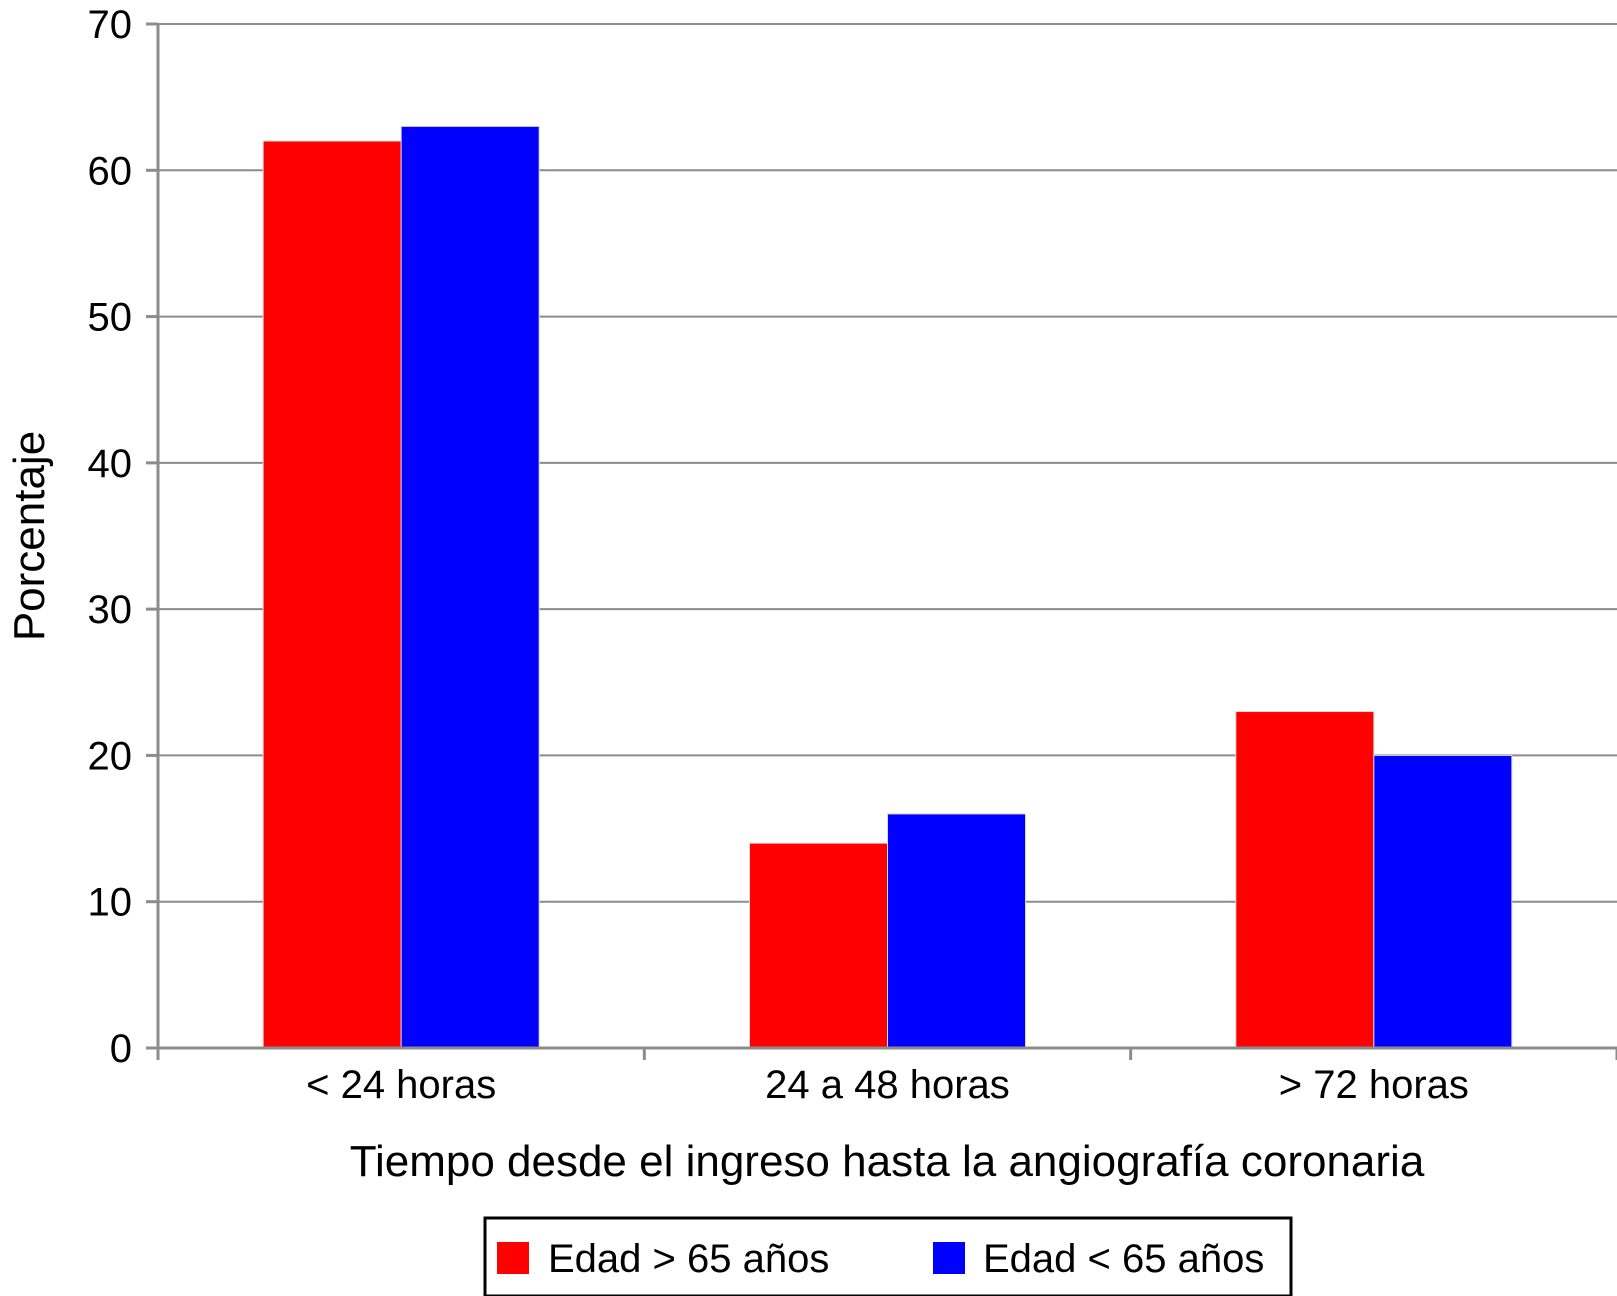  What do you see at coordinates (1374, 1085) in the screenshot?
I see `x-tick-label: > 72 horas` at bounding box center [1374, 1085].